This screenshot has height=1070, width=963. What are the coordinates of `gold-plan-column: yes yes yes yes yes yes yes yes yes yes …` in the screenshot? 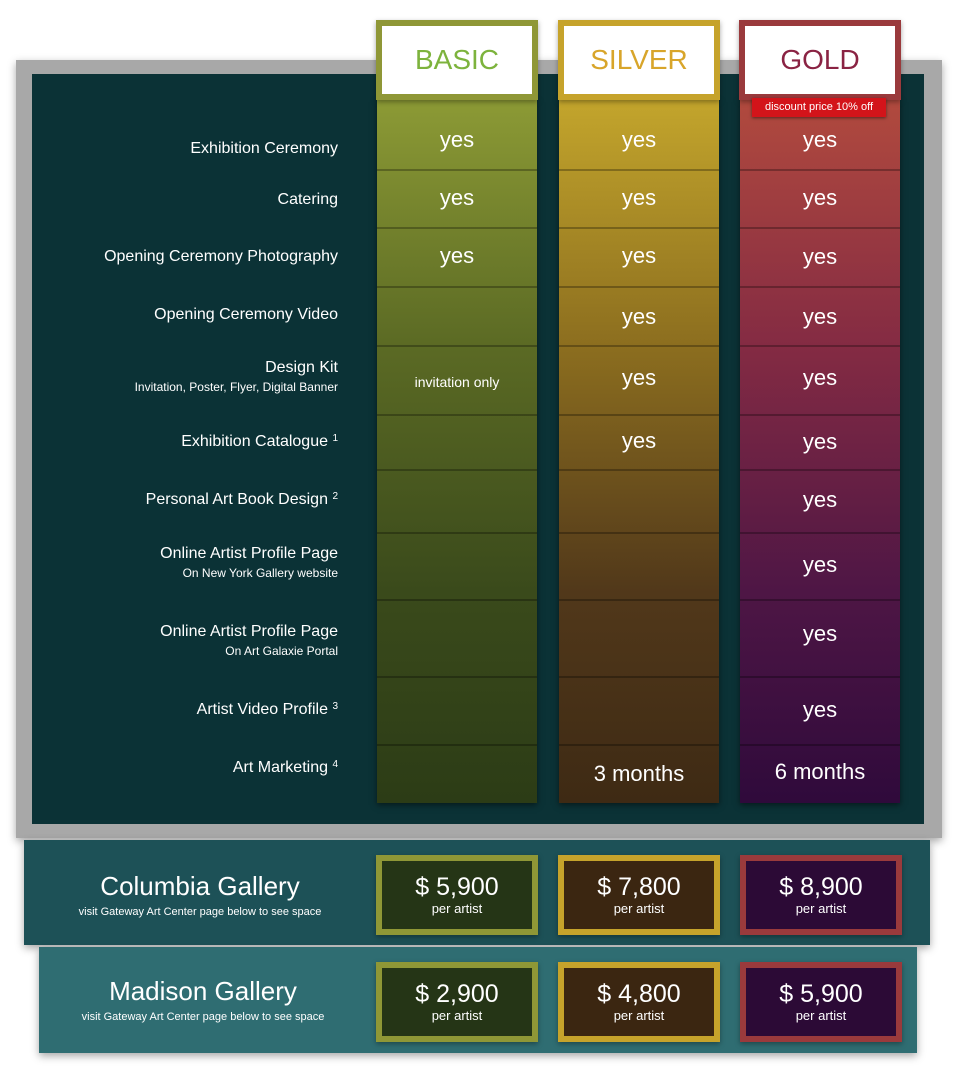 It's located at (820, 451).